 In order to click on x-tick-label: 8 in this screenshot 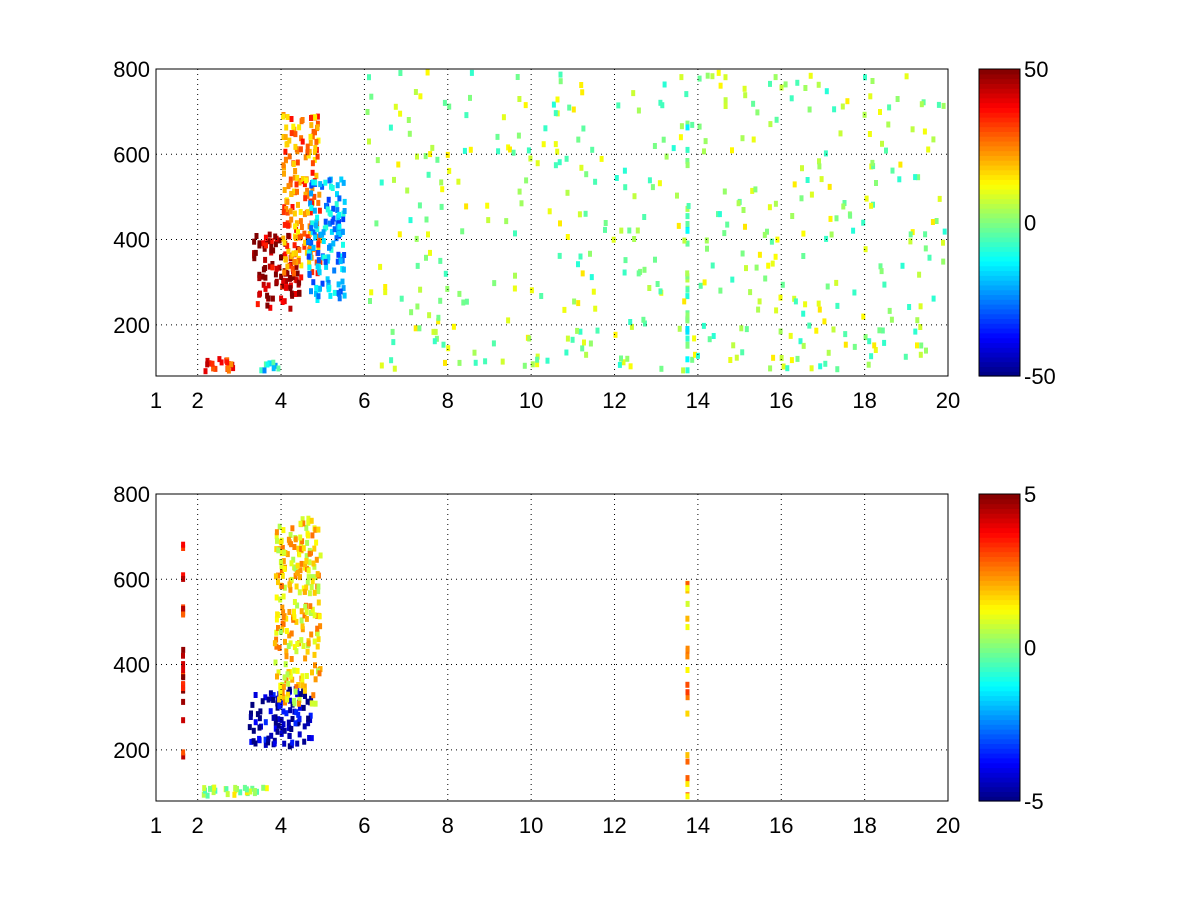, I will do `click(448, 400)`.